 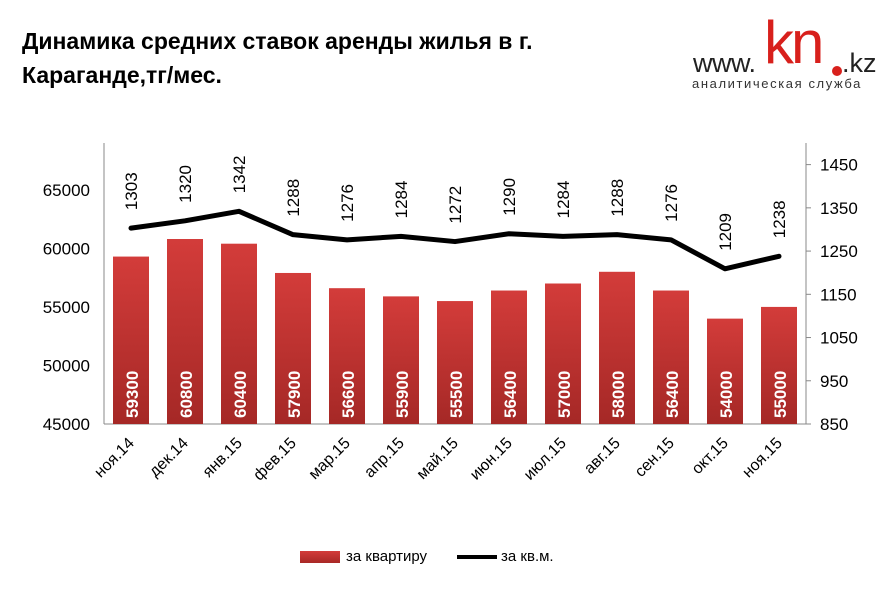 What do you see at coordinates (320, 556) in the screenshot?
I see `legend-bar-swatch` at bounding box center [320, 556].